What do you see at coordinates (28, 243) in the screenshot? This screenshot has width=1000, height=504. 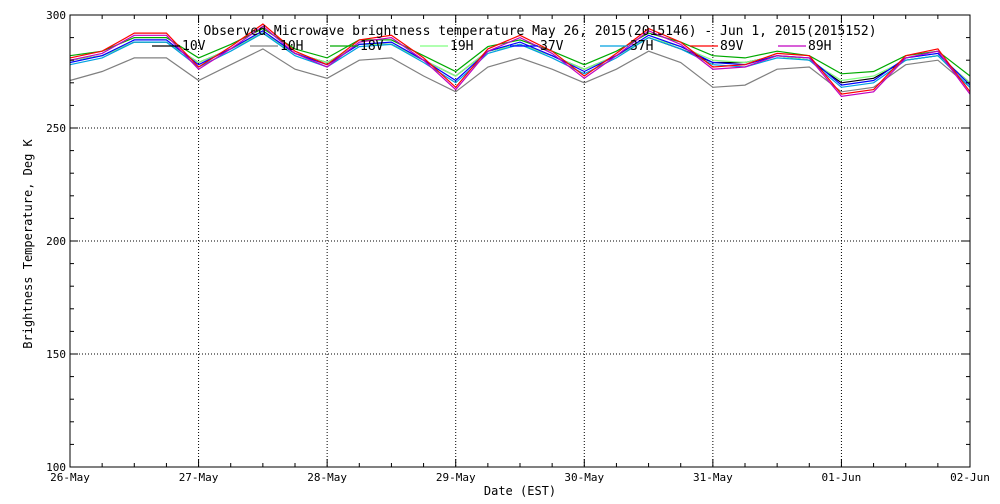 I see `y-axis-title: Brightness Temperature, Deg K` at bounding box center [28, 243].